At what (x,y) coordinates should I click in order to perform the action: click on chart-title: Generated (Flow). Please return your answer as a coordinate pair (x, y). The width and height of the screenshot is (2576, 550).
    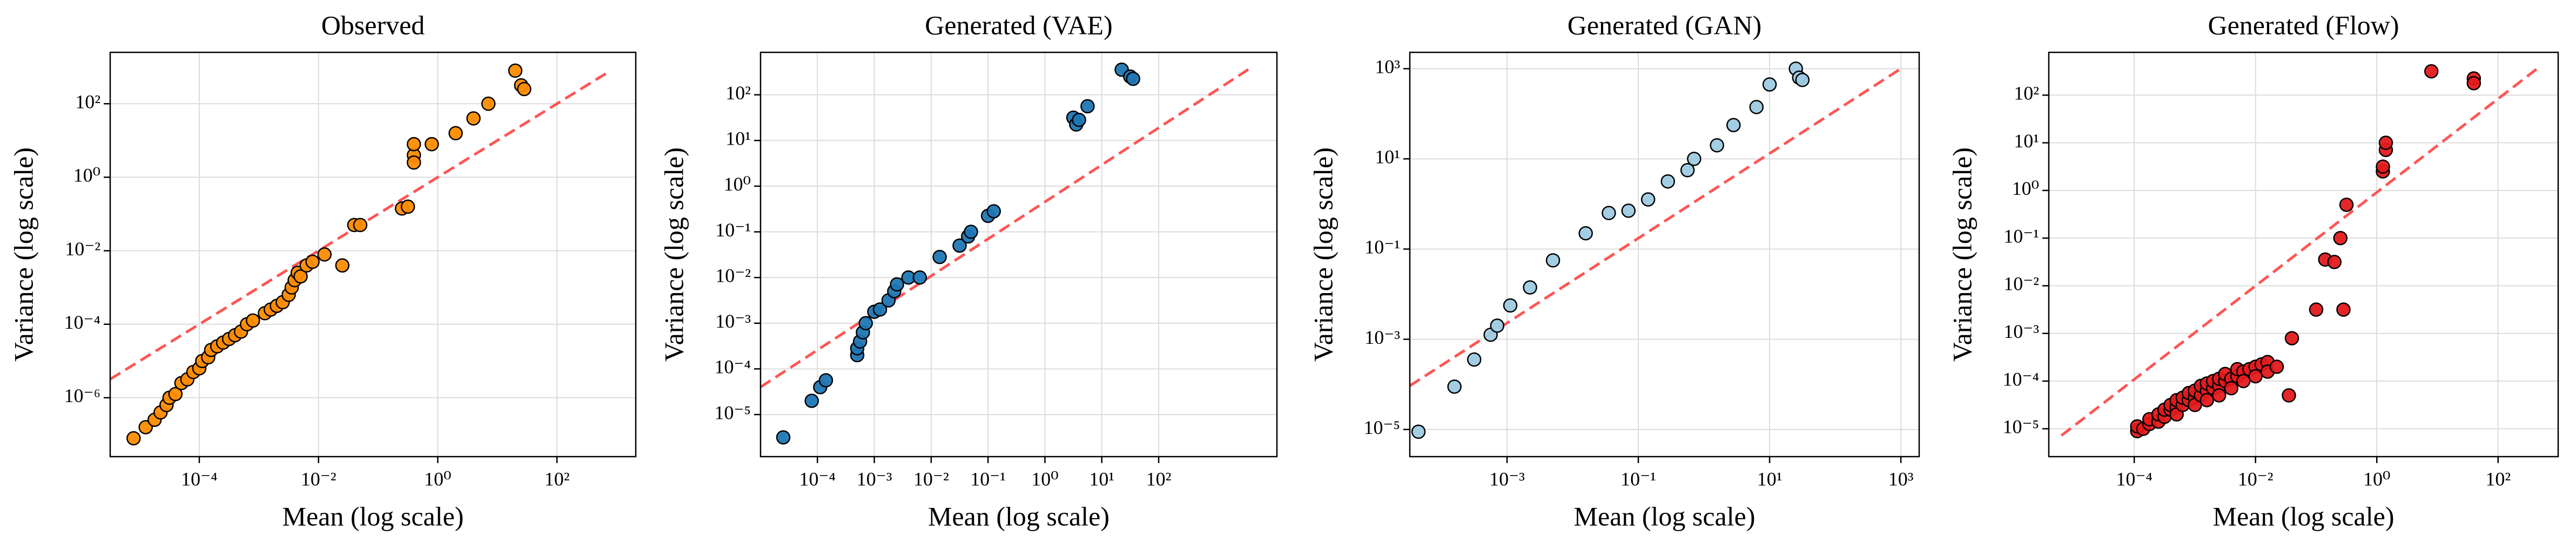
    Looking at the image, I should click on (2303, 25).